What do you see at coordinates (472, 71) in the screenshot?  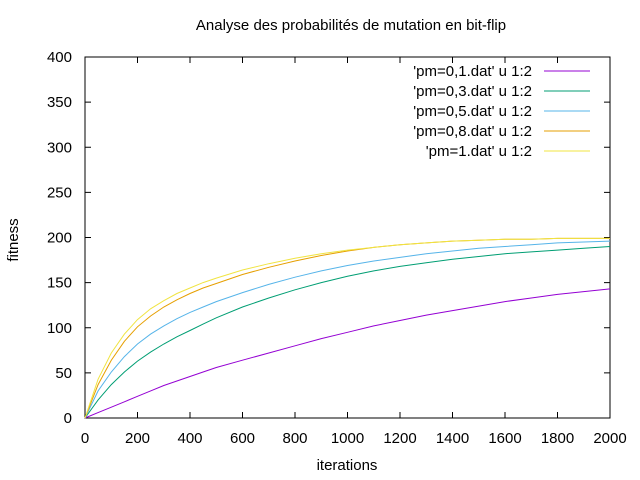 I see `legend-label-1: 'pm=0,1.dat' u 1:2` at bounding box center [472, 71].